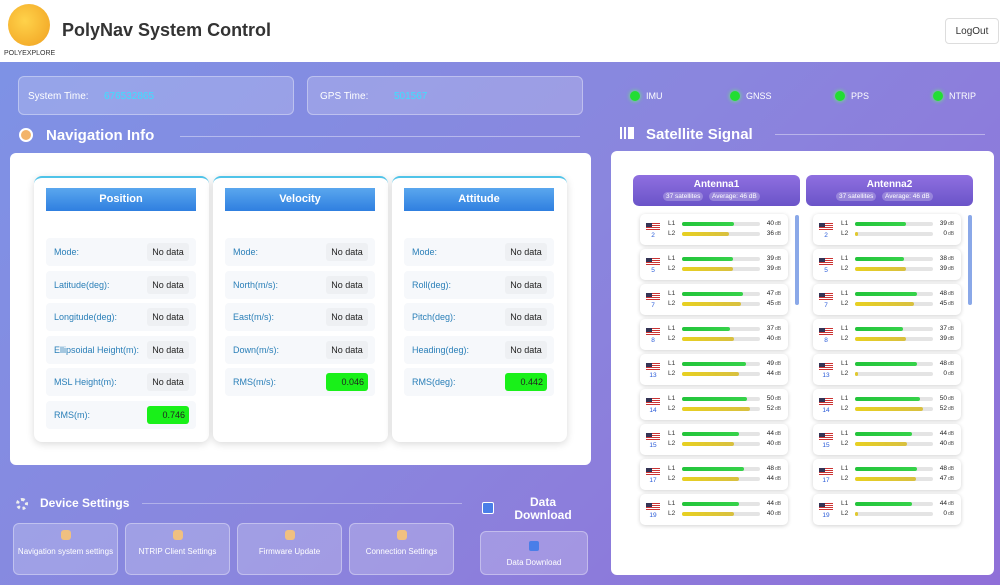  What do you see at coordinates (256, 349) in the screenshot?
I see `row-label: Down(m/s):` at bounding box center [256, 349].